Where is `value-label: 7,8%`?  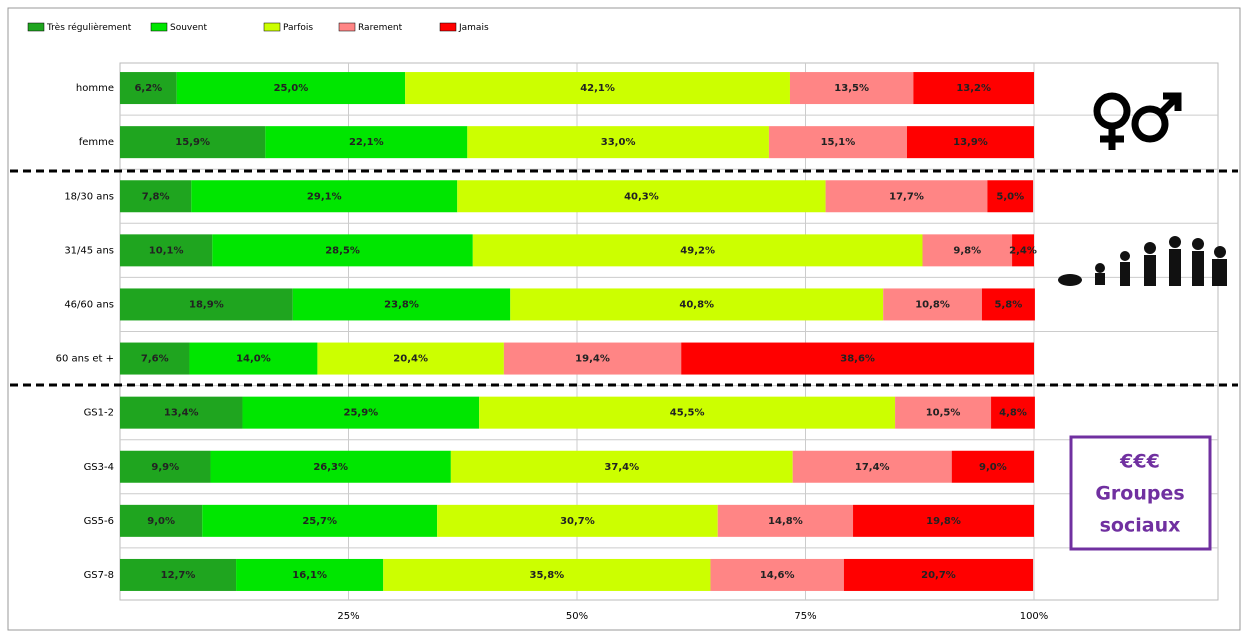
value-label: 7,8% is located at coordinates (156, 196).